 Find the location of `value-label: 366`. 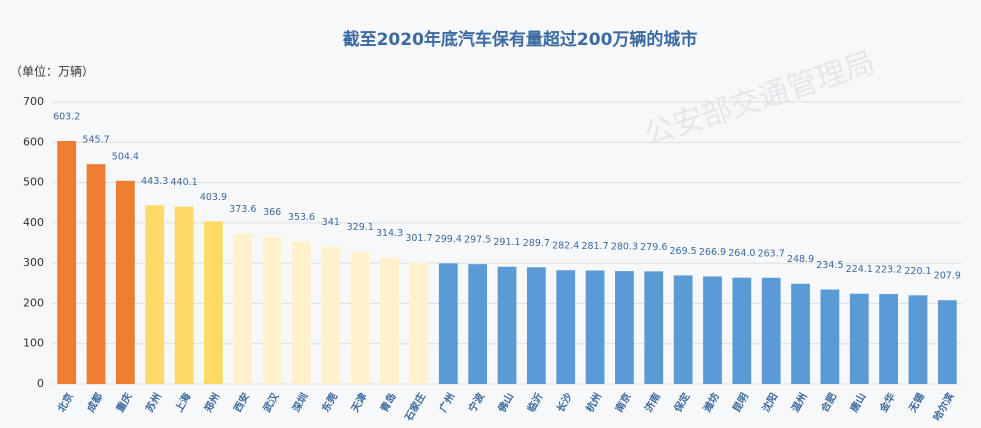

value-label: 366 is located at coordinates (272, 212).